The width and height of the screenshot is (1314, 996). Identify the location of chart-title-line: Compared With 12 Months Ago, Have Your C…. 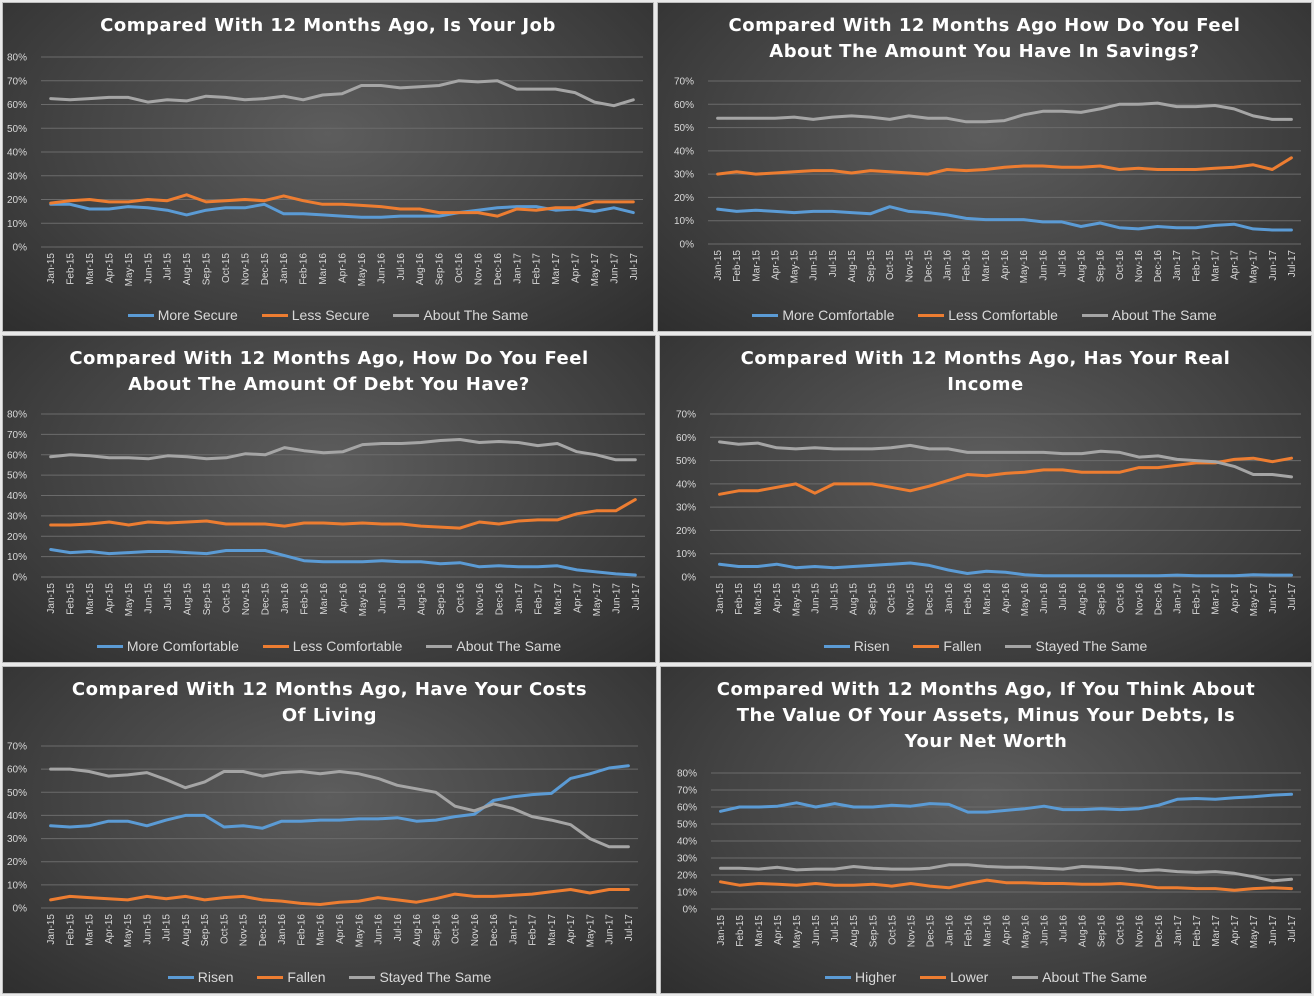
(329, 689).